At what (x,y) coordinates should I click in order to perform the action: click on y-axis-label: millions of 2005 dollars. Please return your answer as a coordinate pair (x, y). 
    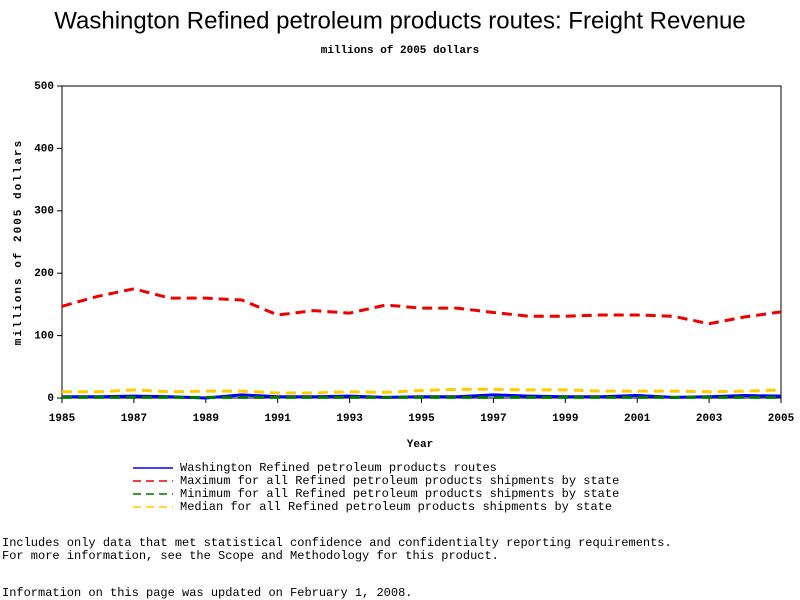
    Looking at the image, I should click on (19, 242).